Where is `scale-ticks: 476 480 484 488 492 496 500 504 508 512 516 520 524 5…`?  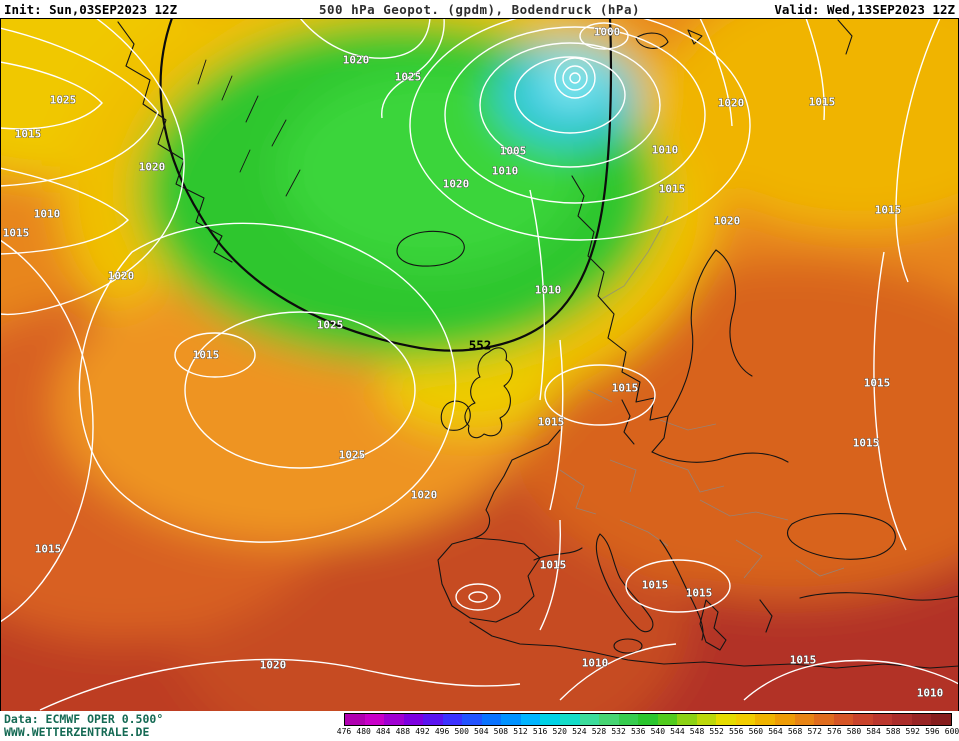 scale-ticks: 476 480 484 488 492 496 500 504 508 512 516 520 524 5… is located at coordinates (648, 732).